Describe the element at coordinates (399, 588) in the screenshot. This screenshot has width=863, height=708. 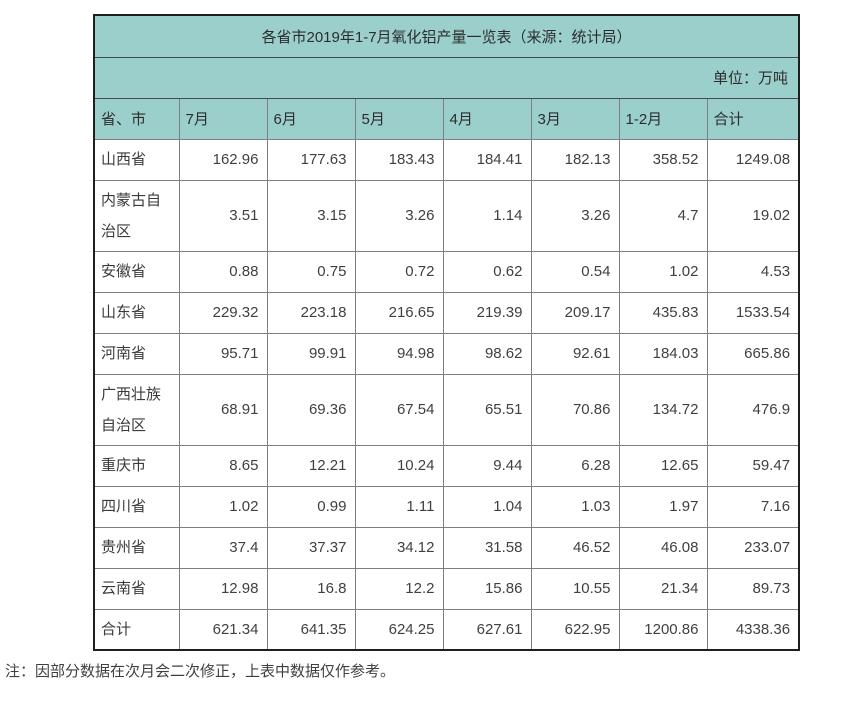
I see `cell-value: 12.2` at that location.